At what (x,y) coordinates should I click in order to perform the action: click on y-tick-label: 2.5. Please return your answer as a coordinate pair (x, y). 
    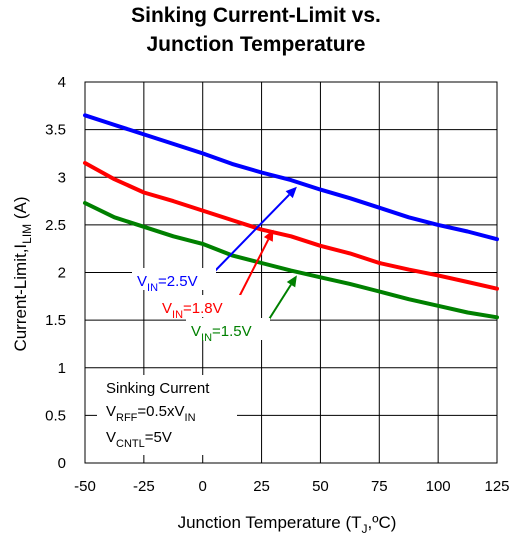
    Looking at the image, I should click on (55, 225).